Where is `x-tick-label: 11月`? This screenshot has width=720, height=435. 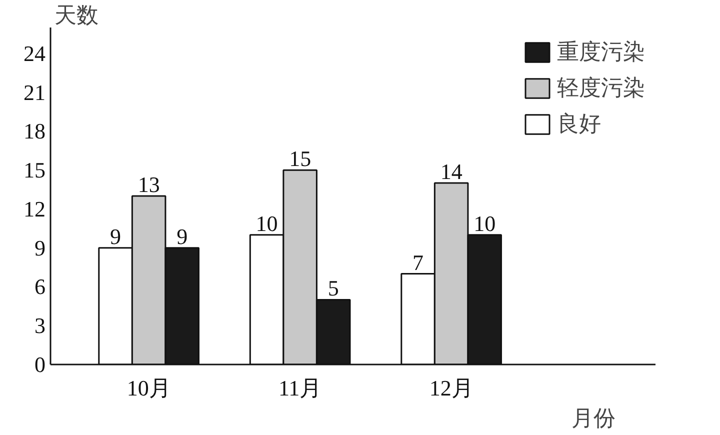 x-tick-label: 11月 is located at coordinates (300, 388).